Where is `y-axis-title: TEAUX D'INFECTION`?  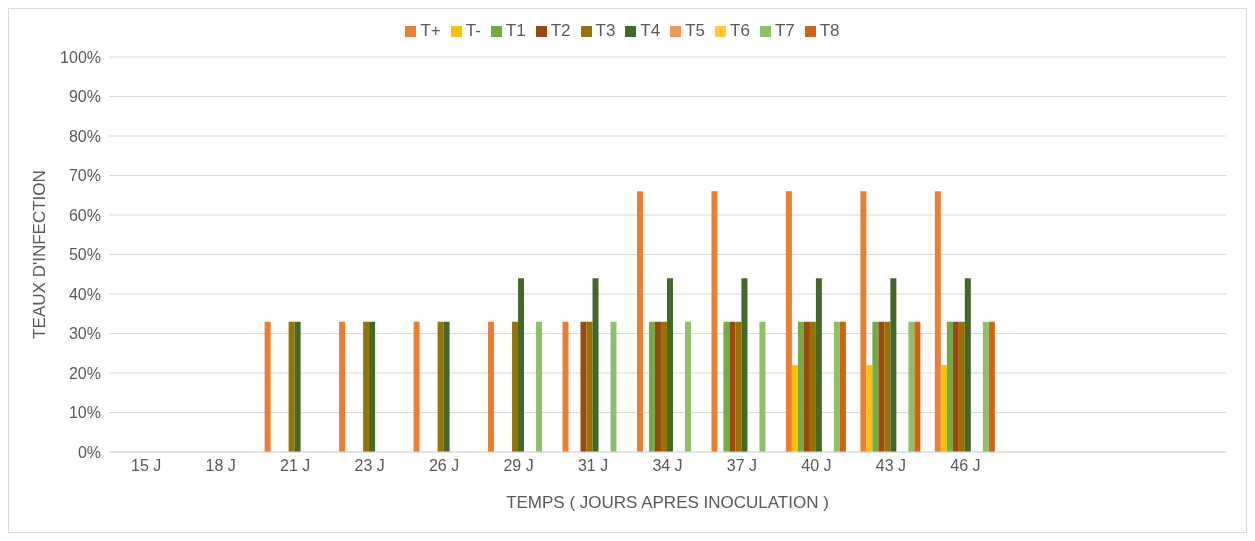
y-axis-title: TEAUX D'INFECTION is located at coordinates (40, 254).